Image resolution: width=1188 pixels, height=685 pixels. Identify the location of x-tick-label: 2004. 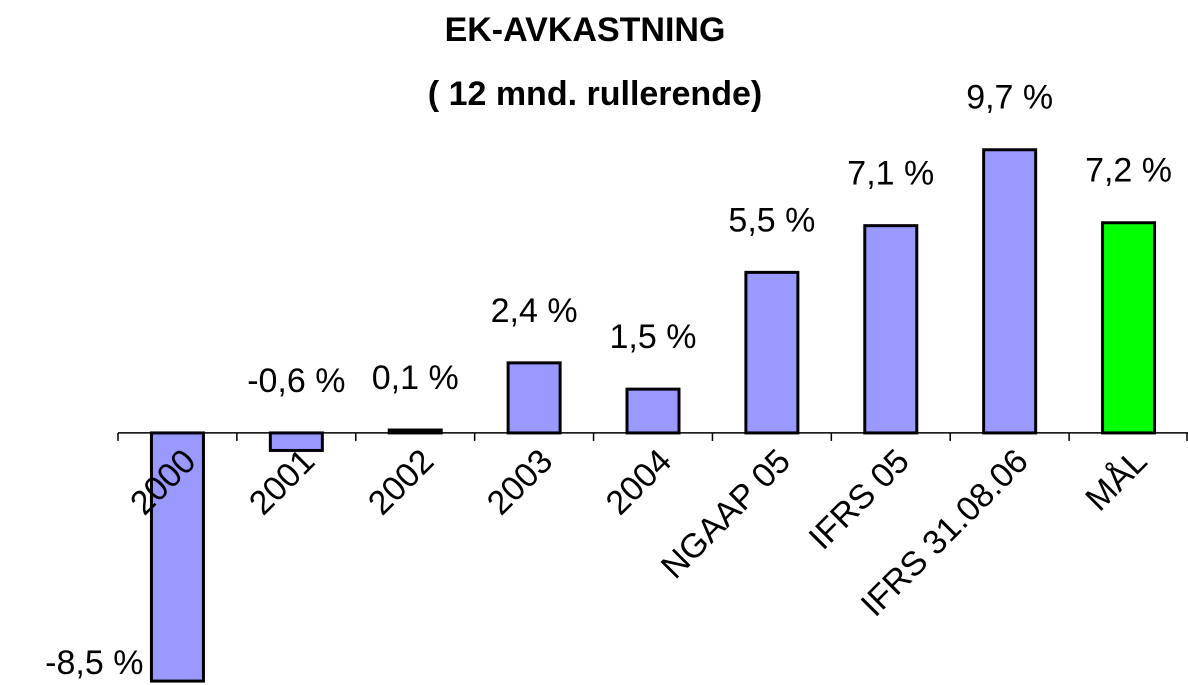
(639, 482).